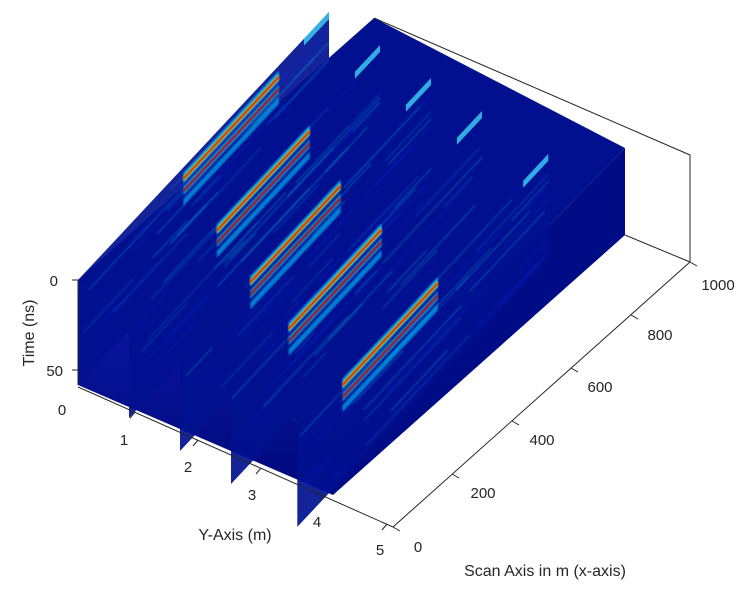 The height and width of the screenshot is (596, 754). I want to click on x-tick-0: 0, so click(418, 547).